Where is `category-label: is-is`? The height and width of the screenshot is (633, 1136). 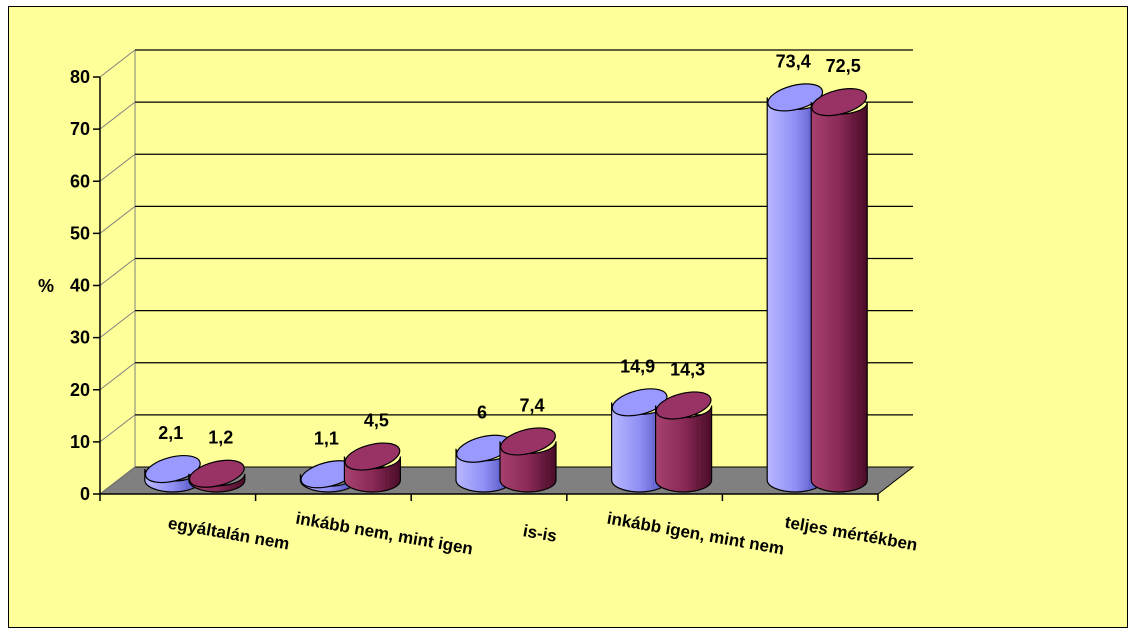
category-label: is-is is located at coordinates (540, 533).